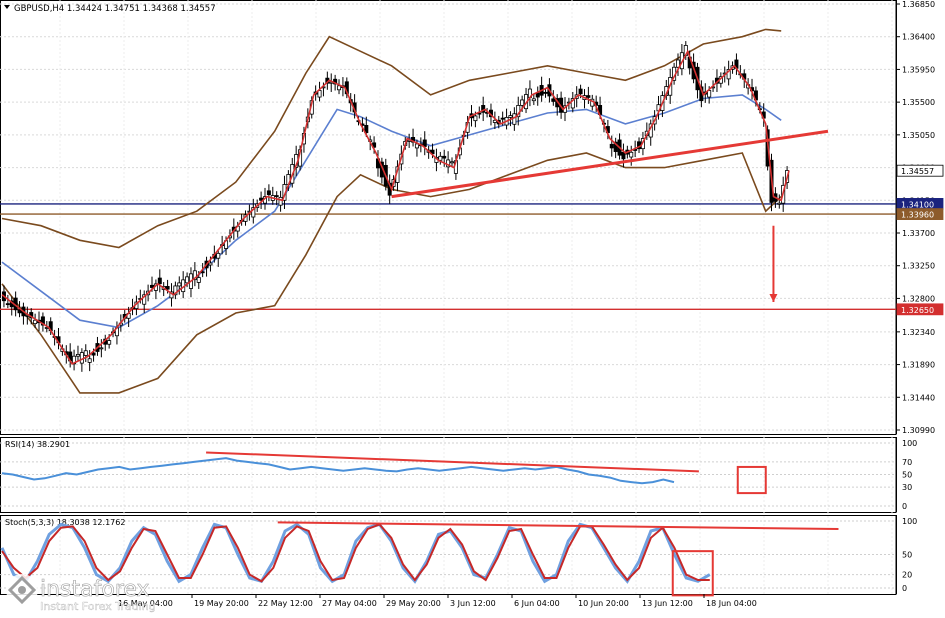  I want to click on y-tick-label: 1.33250, so click(918, 266).